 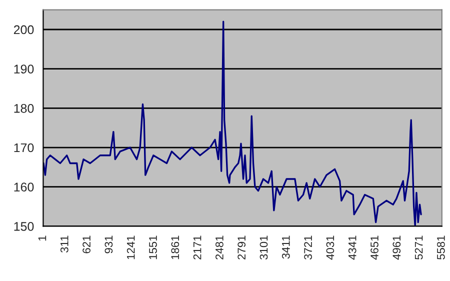 What do you see at coordinates (24, 108) in the screenshot?
I see `y-tick-label: 180` at bounding box center [24, 108].